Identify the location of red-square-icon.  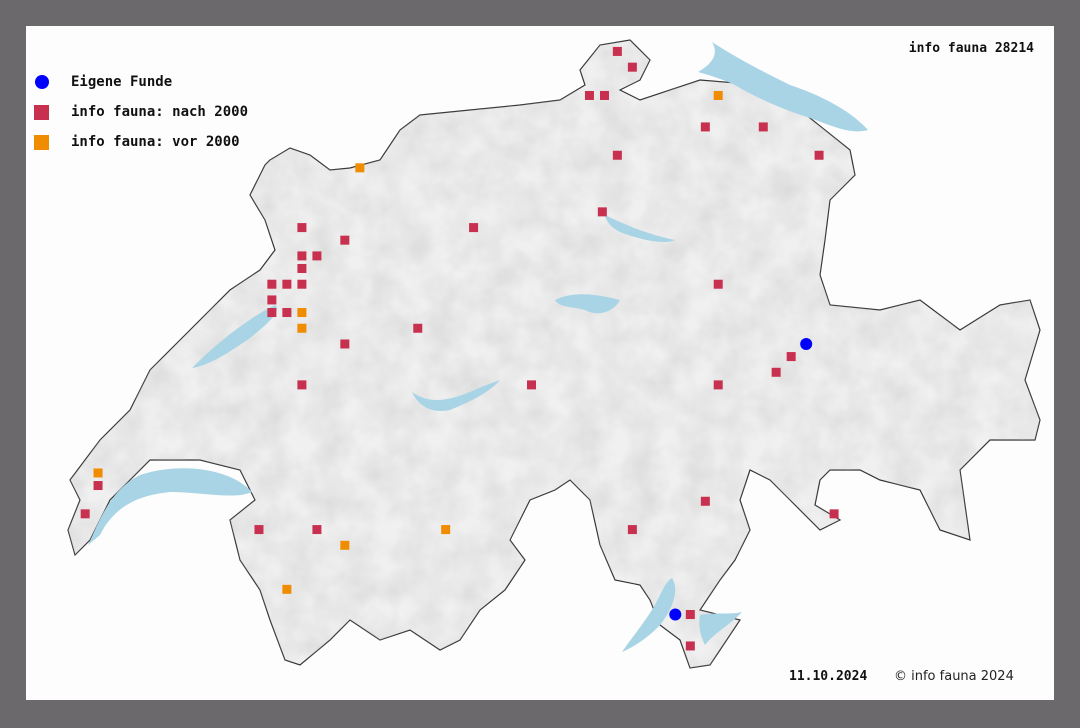
(41, 112).